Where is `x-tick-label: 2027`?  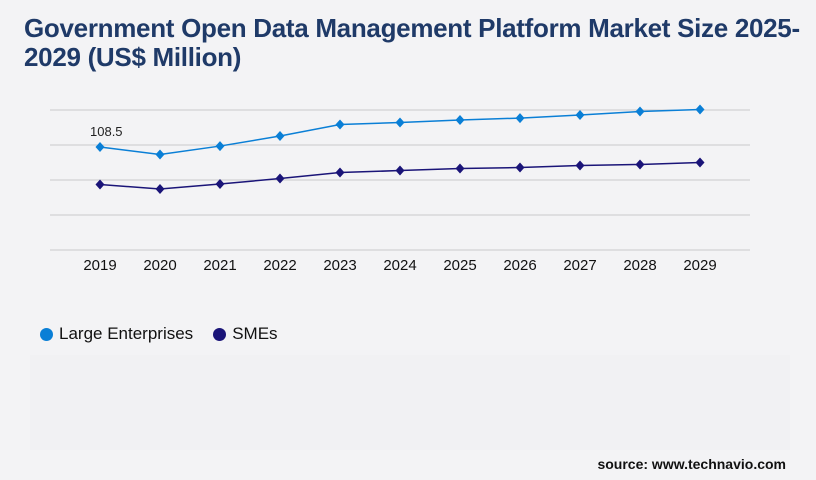
x-tick-label: 2027 is located at coordinates (579, 265).